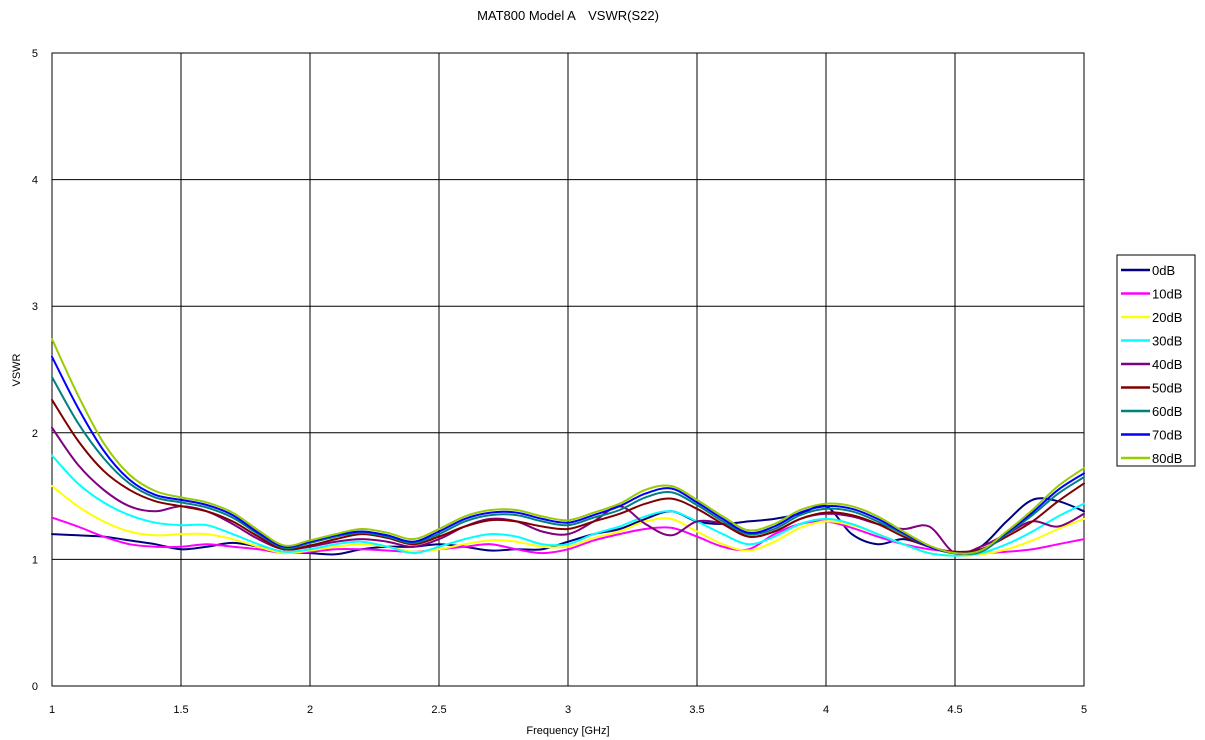  Describe the element at coordinates (1167, 435) in the screenshot. I see `legend-label-70dB: 70dB` at that location.